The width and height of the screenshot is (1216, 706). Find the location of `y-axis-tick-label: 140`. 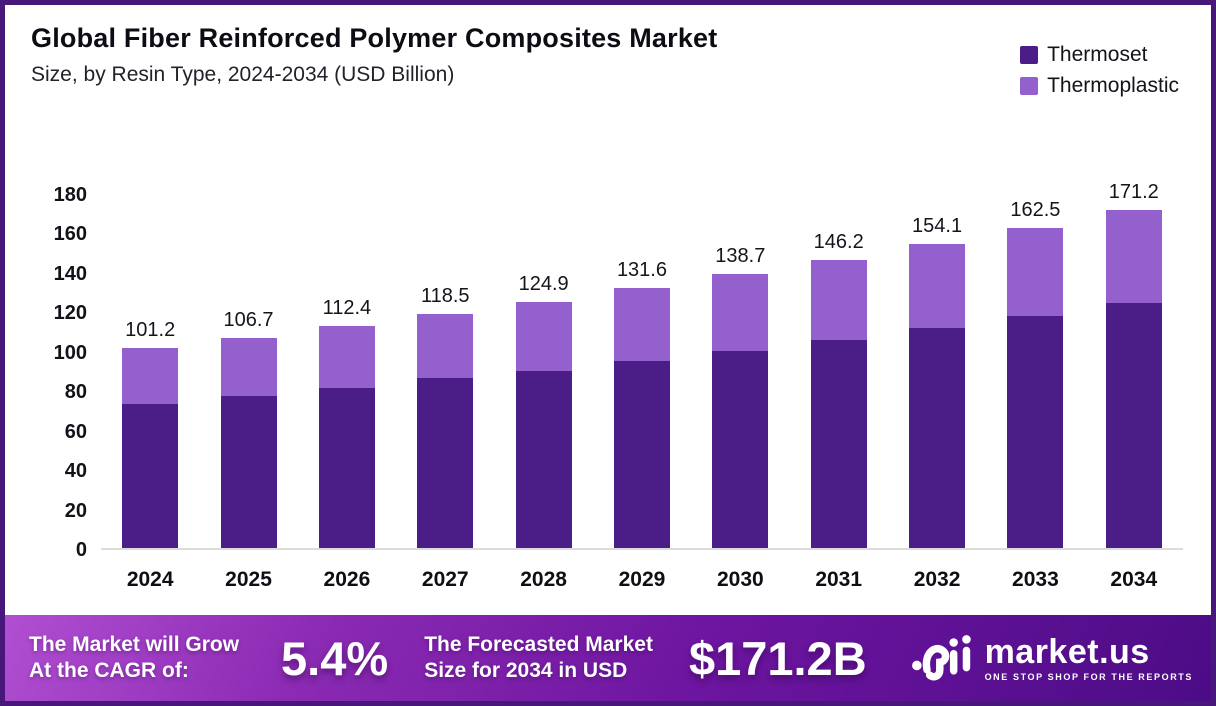

y-axis-tick-label: 140 is located at coordinates (70, 273).